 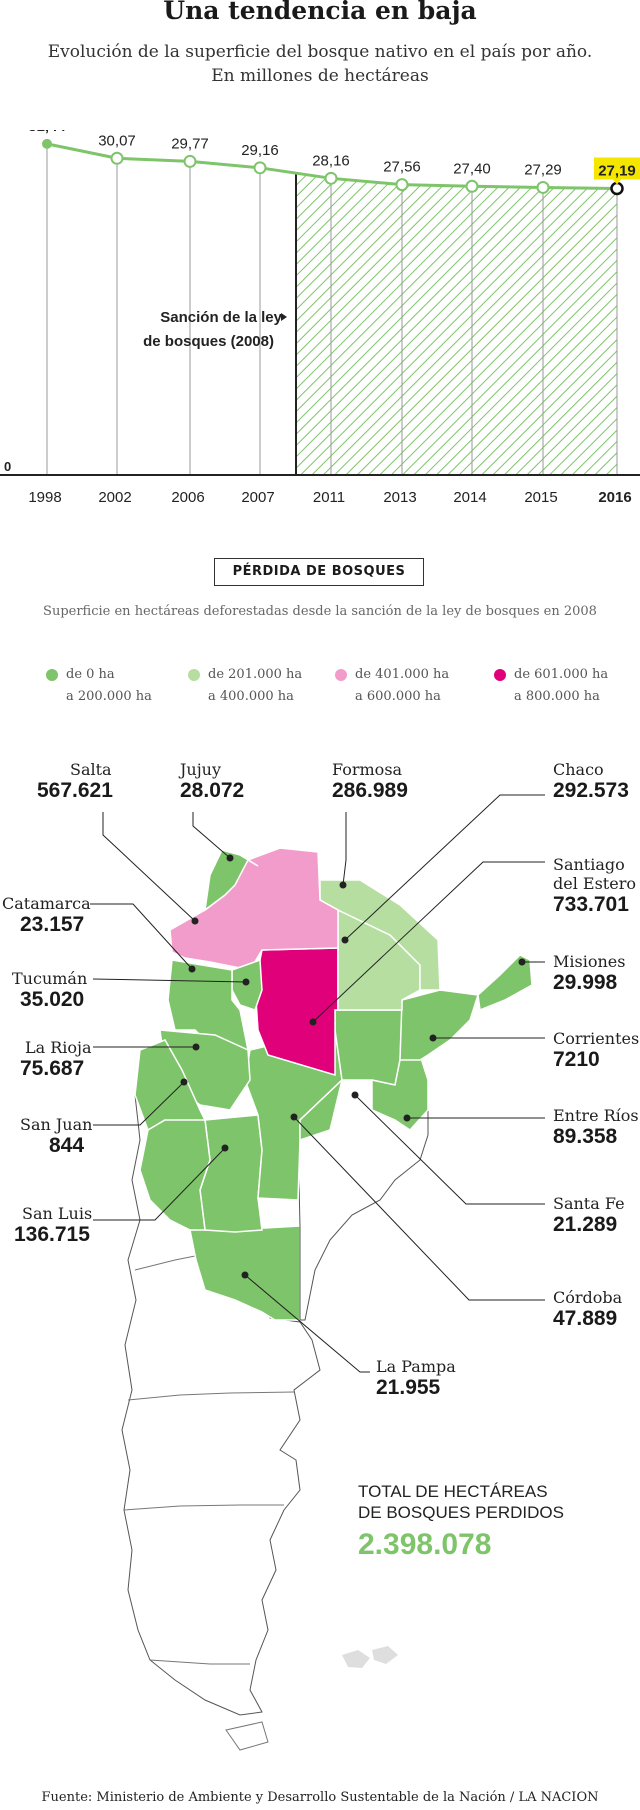 I want to click on legend-text-1a: de 0 ha, so click(x=90, y=674).